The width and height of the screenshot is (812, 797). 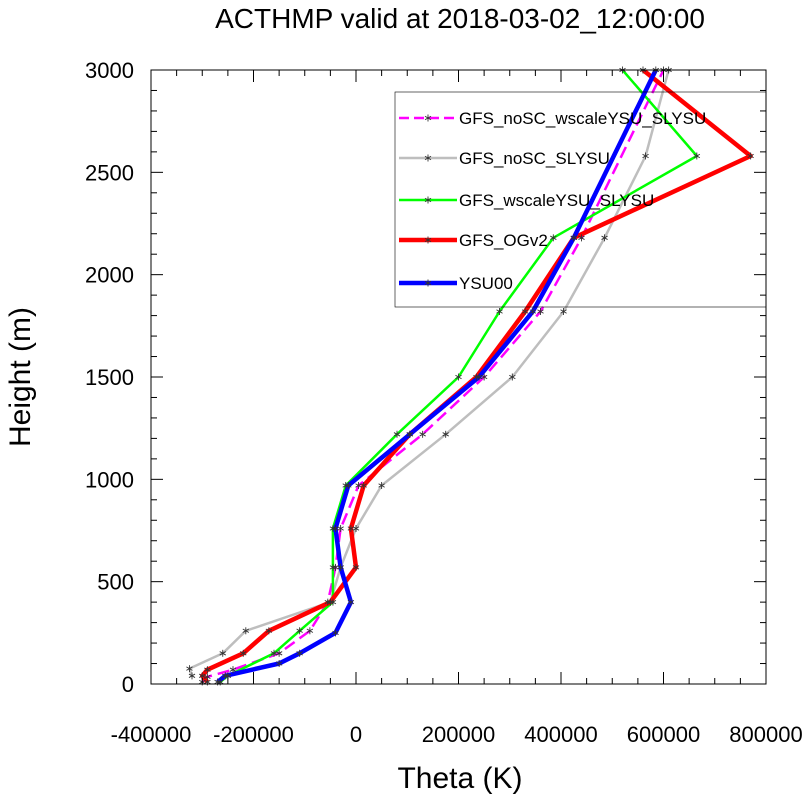 What do you see at coordinates (486, 283) in the screenshot?
I see `legend-label-5: YSU00` at bounding box center [486, 283].